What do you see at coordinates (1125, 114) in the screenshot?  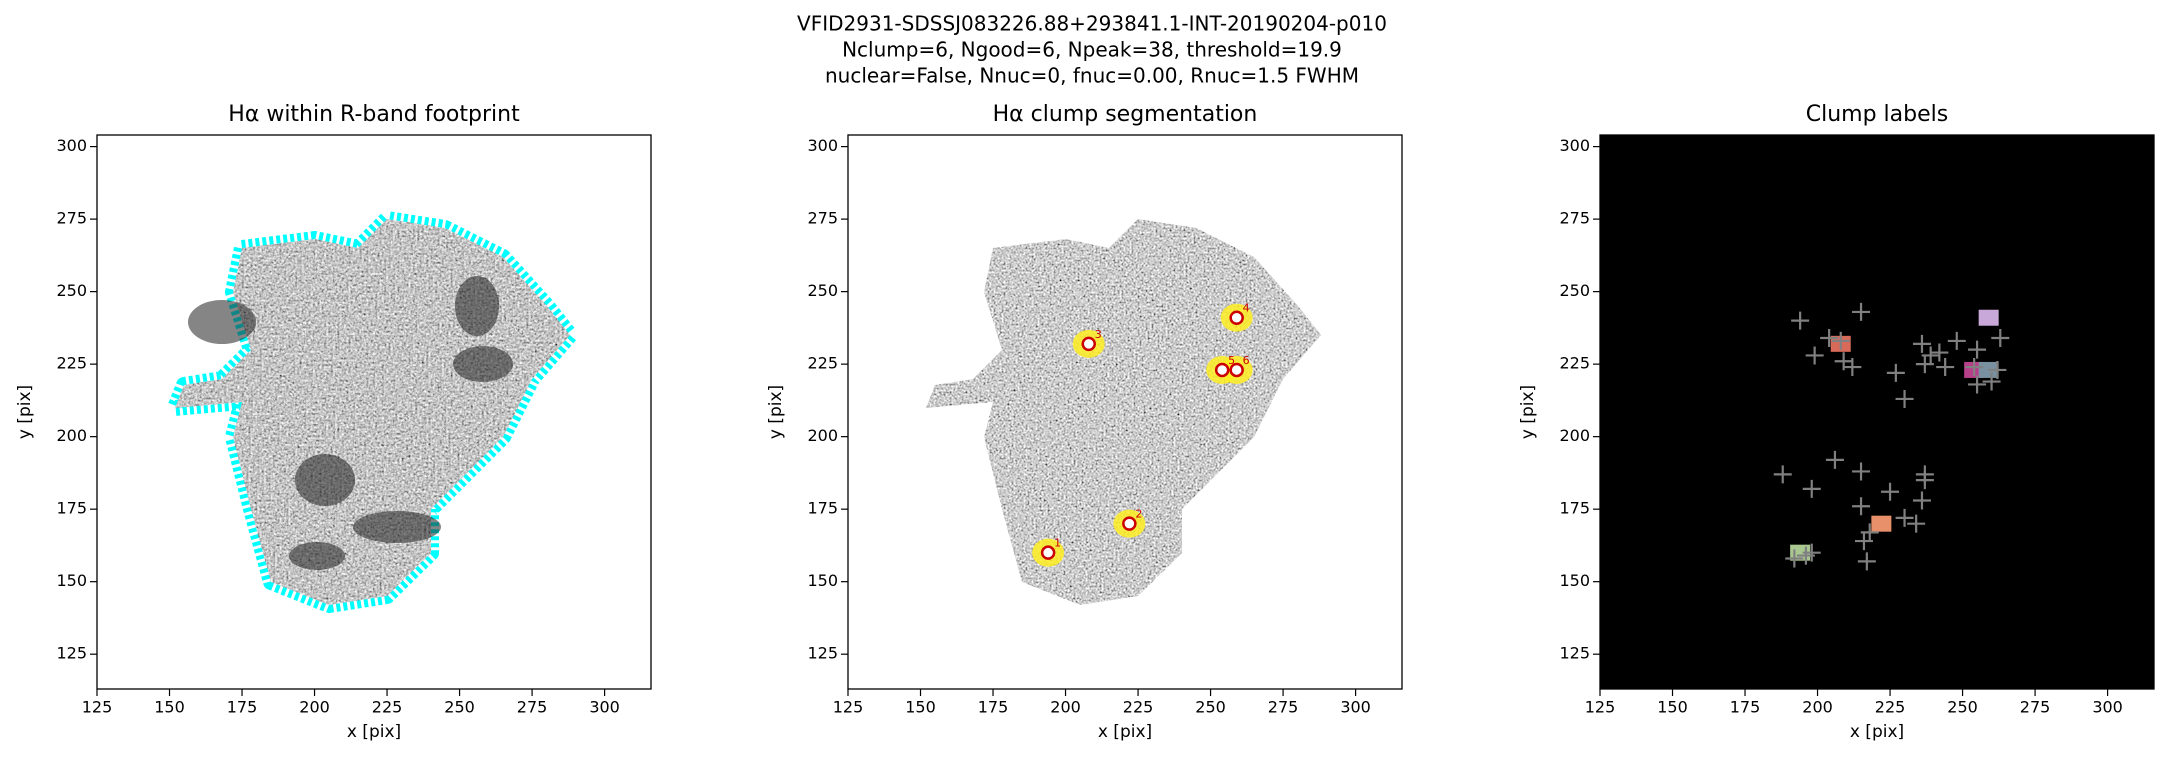 I see `axes-title: Hα clump segmentation` at bounding box center [1125, 114].